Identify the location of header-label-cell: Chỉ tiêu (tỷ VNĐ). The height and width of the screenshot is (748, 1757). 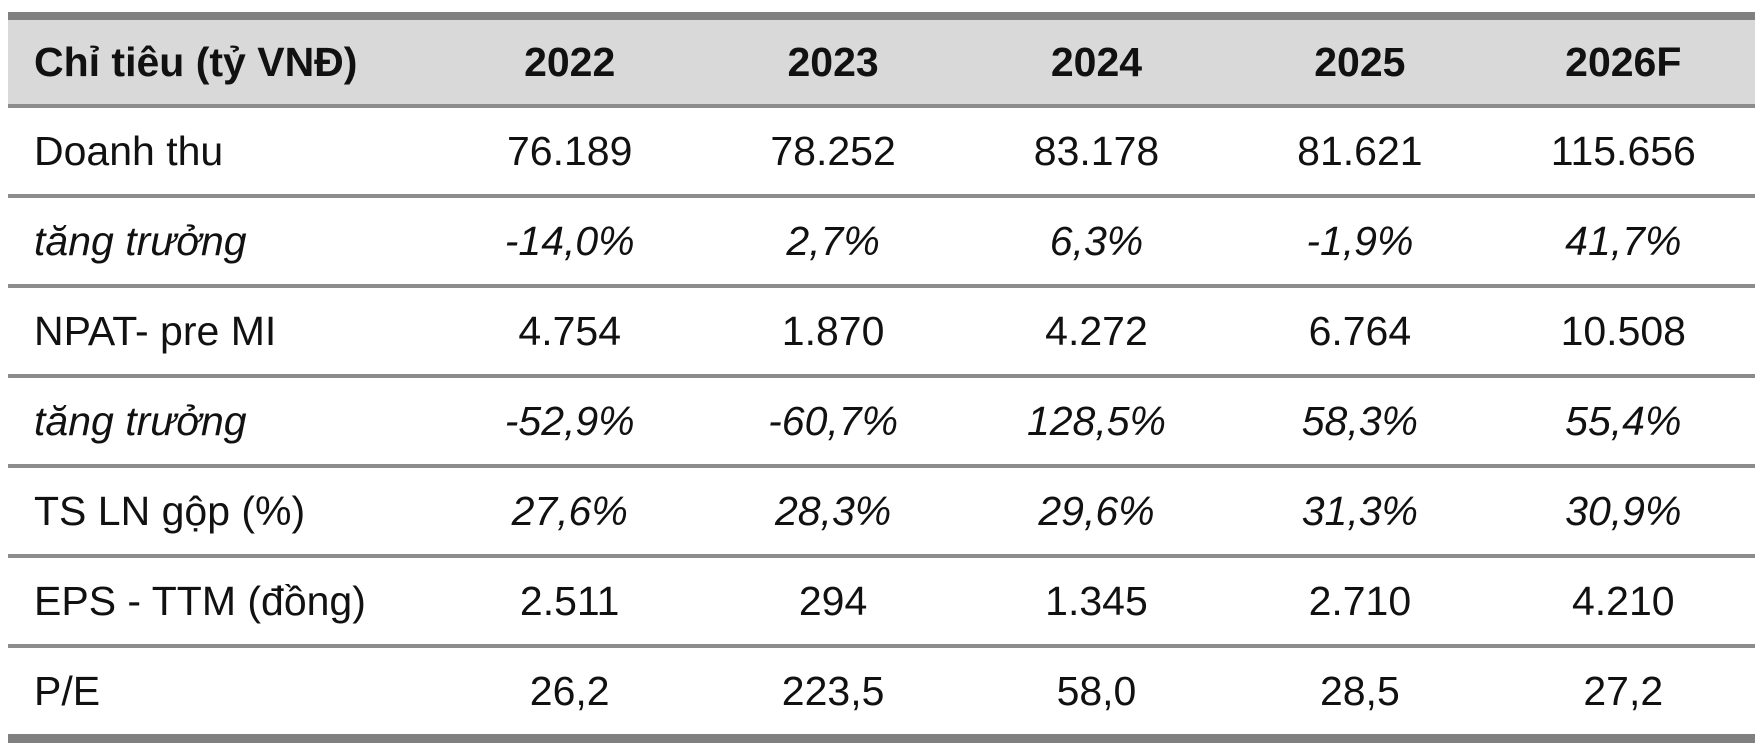
(223, 60).